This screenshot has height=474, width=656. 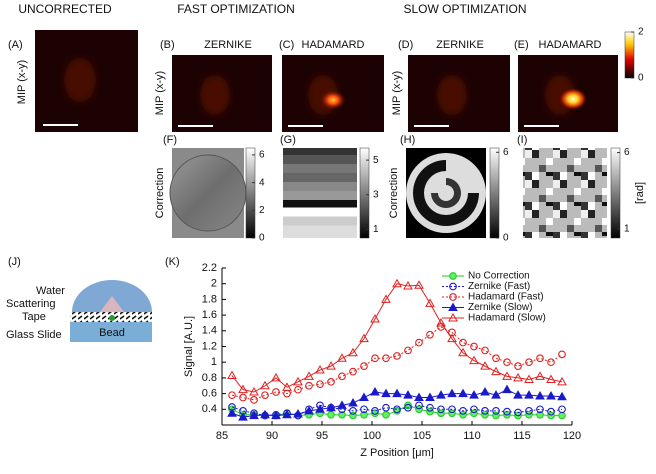 I want to click on y-tick-label: 0.6, so click(x=209, y=394).